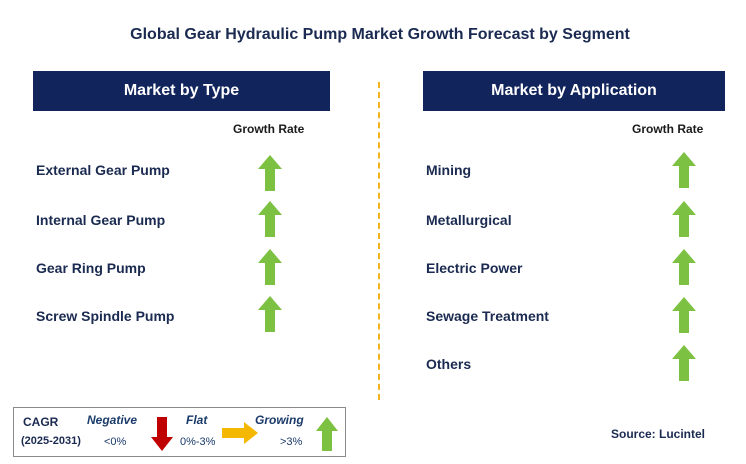 This screenshot has width=746, height=464. Describe the element at coordinates (449, 170) in the screenshot. I see `application-item-mining: Mining` at that location.